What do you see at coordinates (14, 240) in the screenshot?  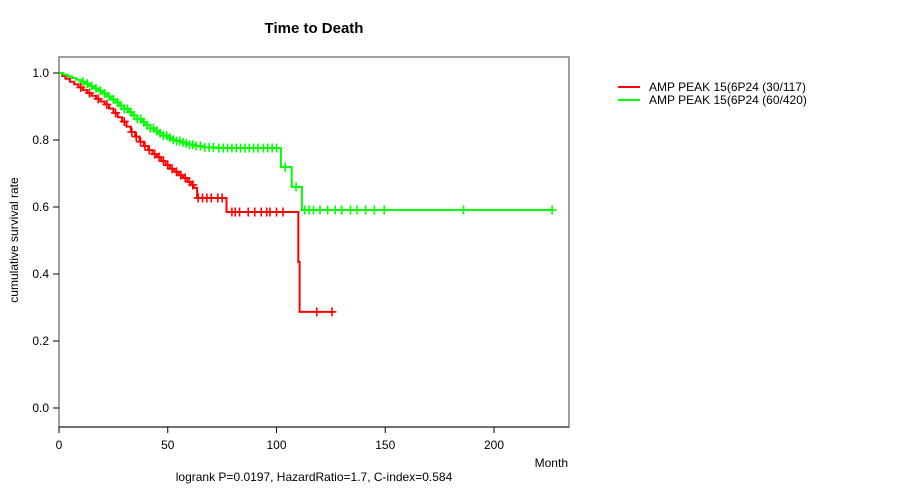 I see `y-axis-label: cumulative survival rate` at bounding box center [14, 240].